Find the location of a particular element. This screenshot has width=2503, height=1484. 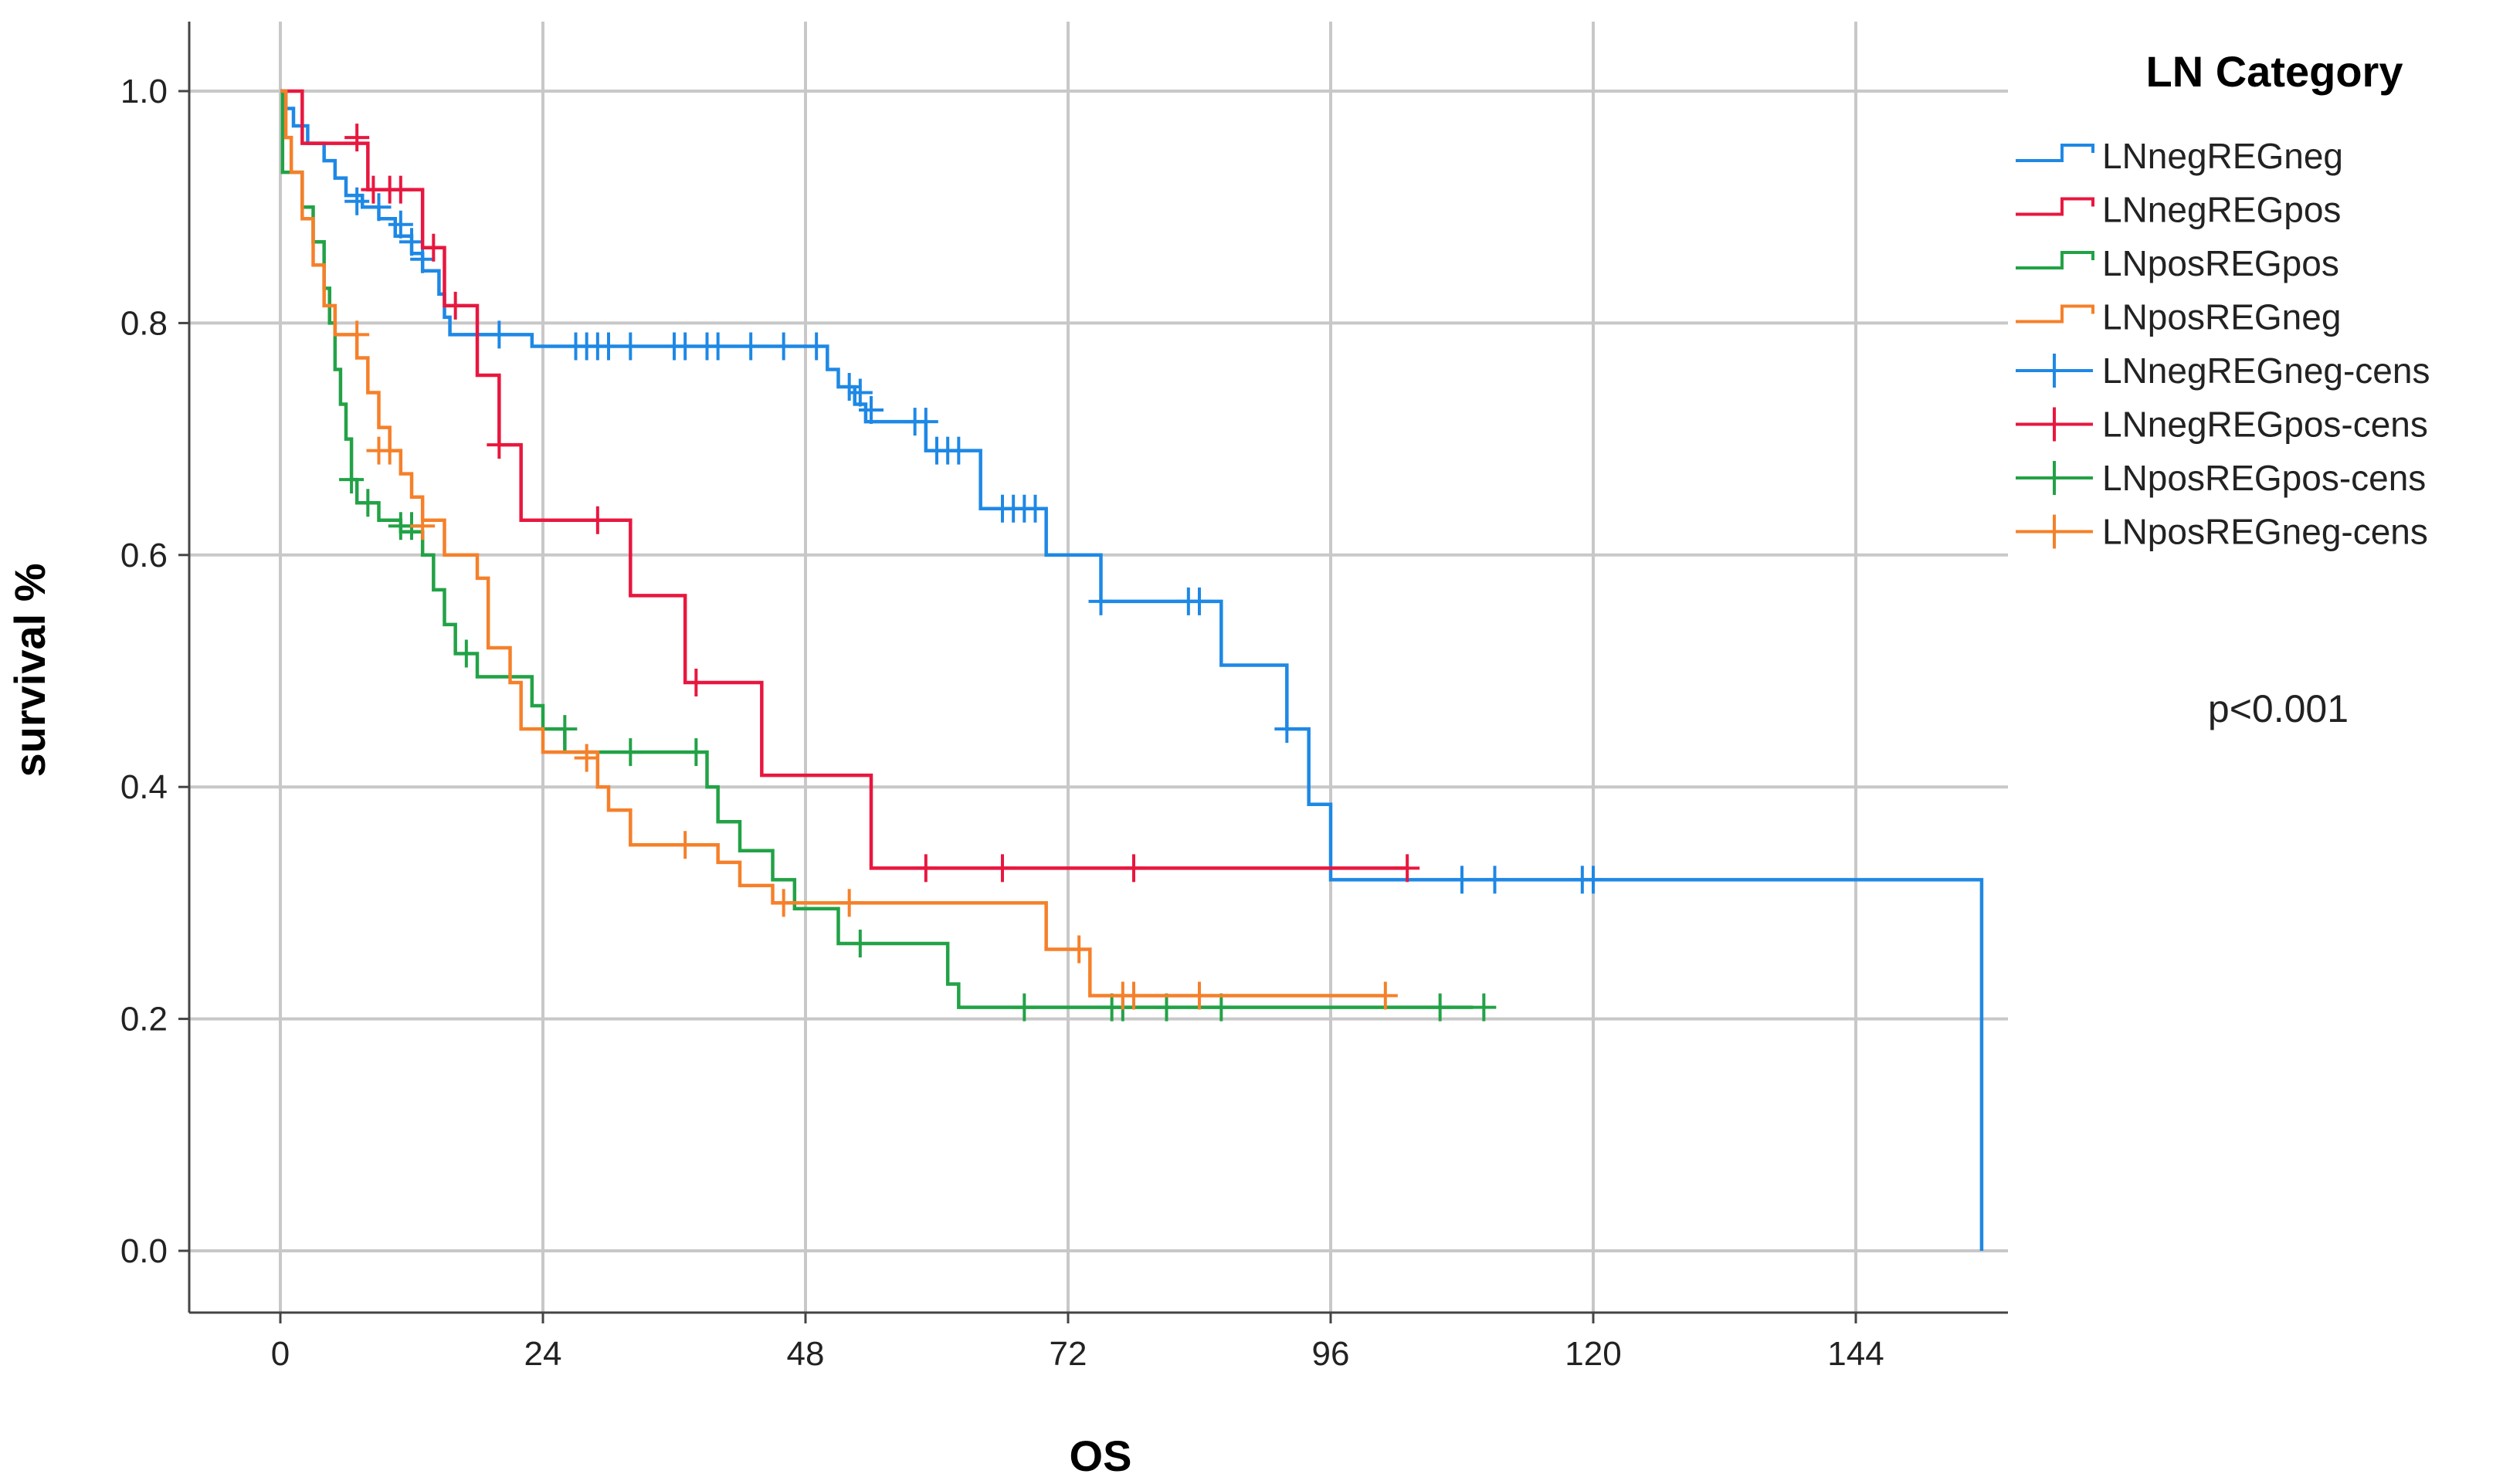

x-tick-label: 72 is located at coordinates (1068, 1354).